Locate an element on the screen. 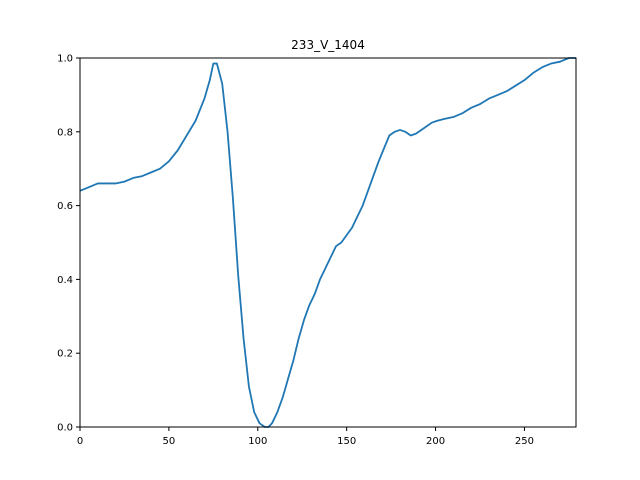 The height and width of the screenshot is (480, 640). y-tick-label: 0.6 is located at coordinates (65, 206).